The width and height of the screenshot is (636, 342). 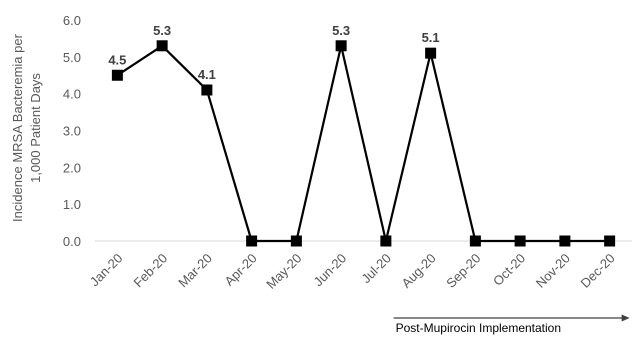 I want to click on x-tick-label: Feb-20, so click(x=151, y=271).